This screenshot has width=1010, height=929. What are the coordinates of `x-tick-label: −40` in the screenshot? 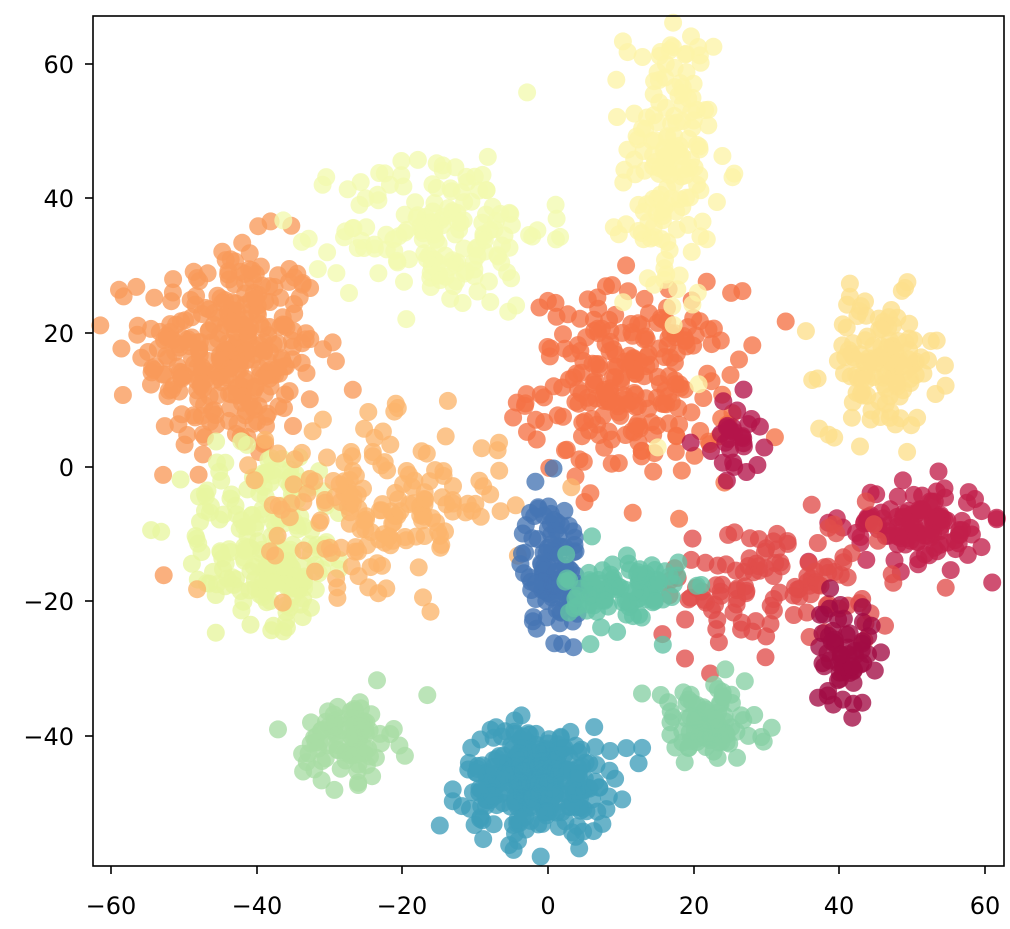 It's located at (257, 906).